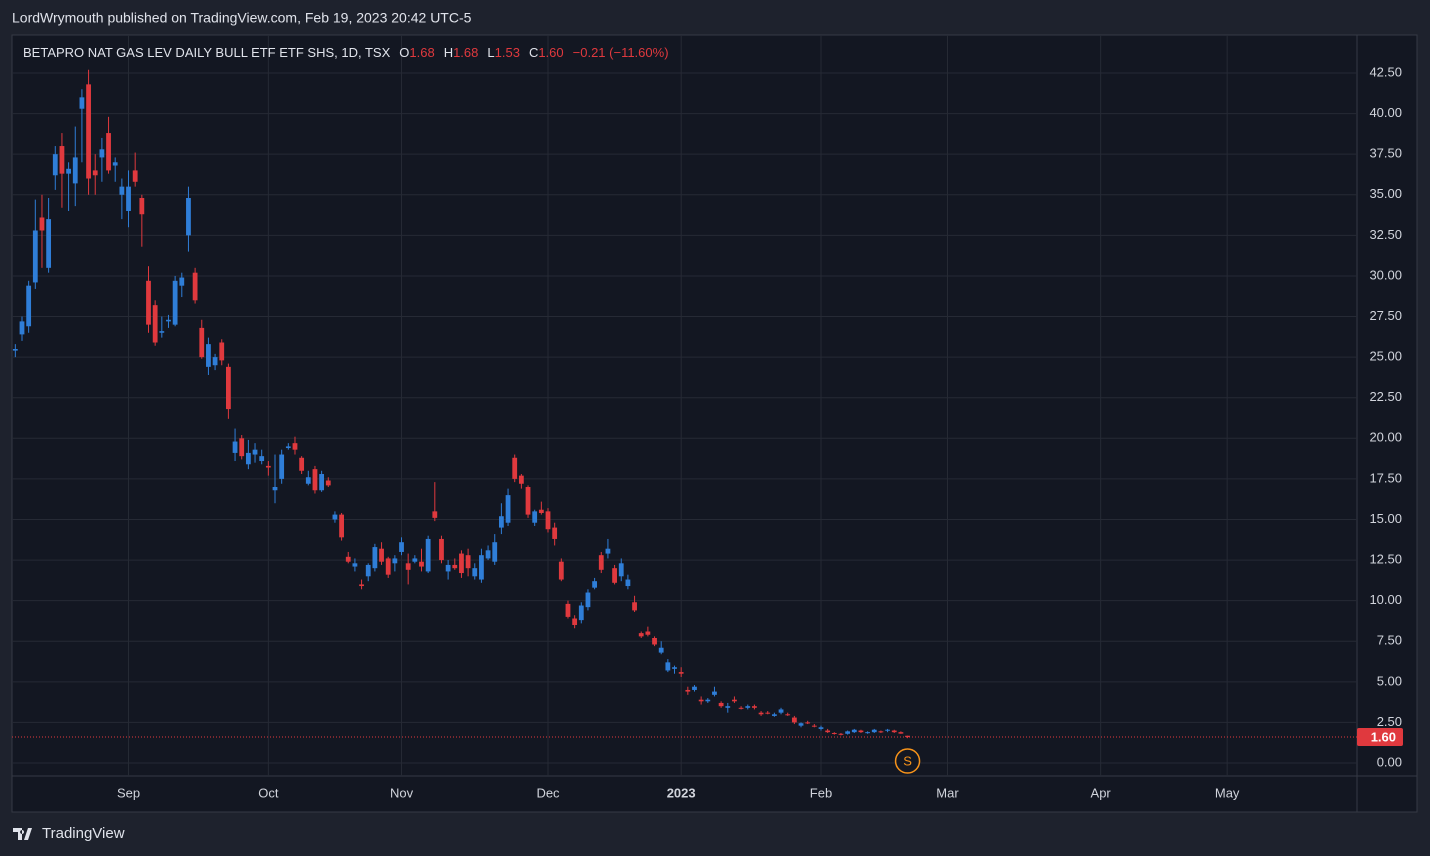 The image size is (1430, 856). Describe the element at coordinates (421, 52) in the screenshot. I see `open: 1.68` at that location.